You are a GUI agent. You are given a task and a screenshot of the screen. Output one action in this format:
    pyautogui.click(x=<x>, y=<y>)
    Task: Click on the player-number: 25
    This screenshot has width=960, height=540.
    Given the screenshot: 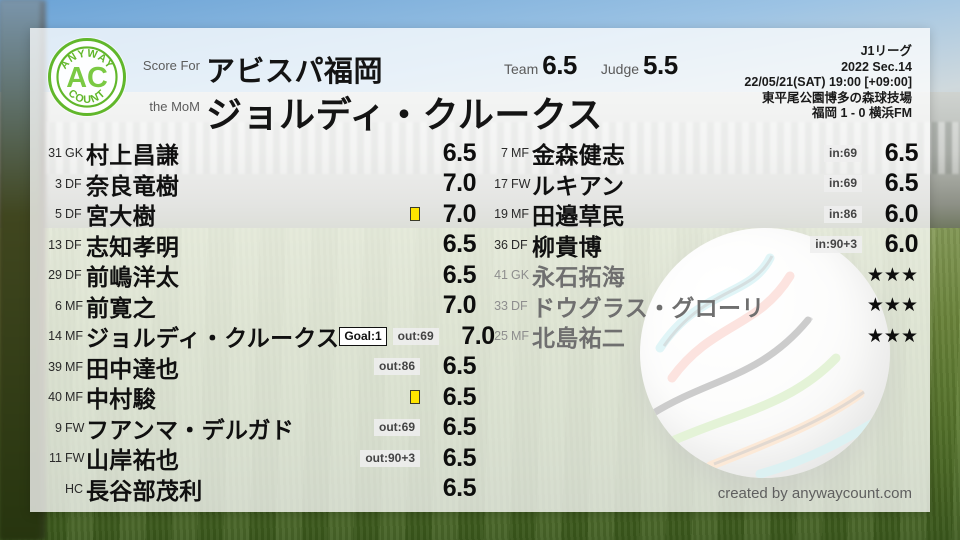 What is the action you would take?
    pyautogui.click(x=501, y=336)
    